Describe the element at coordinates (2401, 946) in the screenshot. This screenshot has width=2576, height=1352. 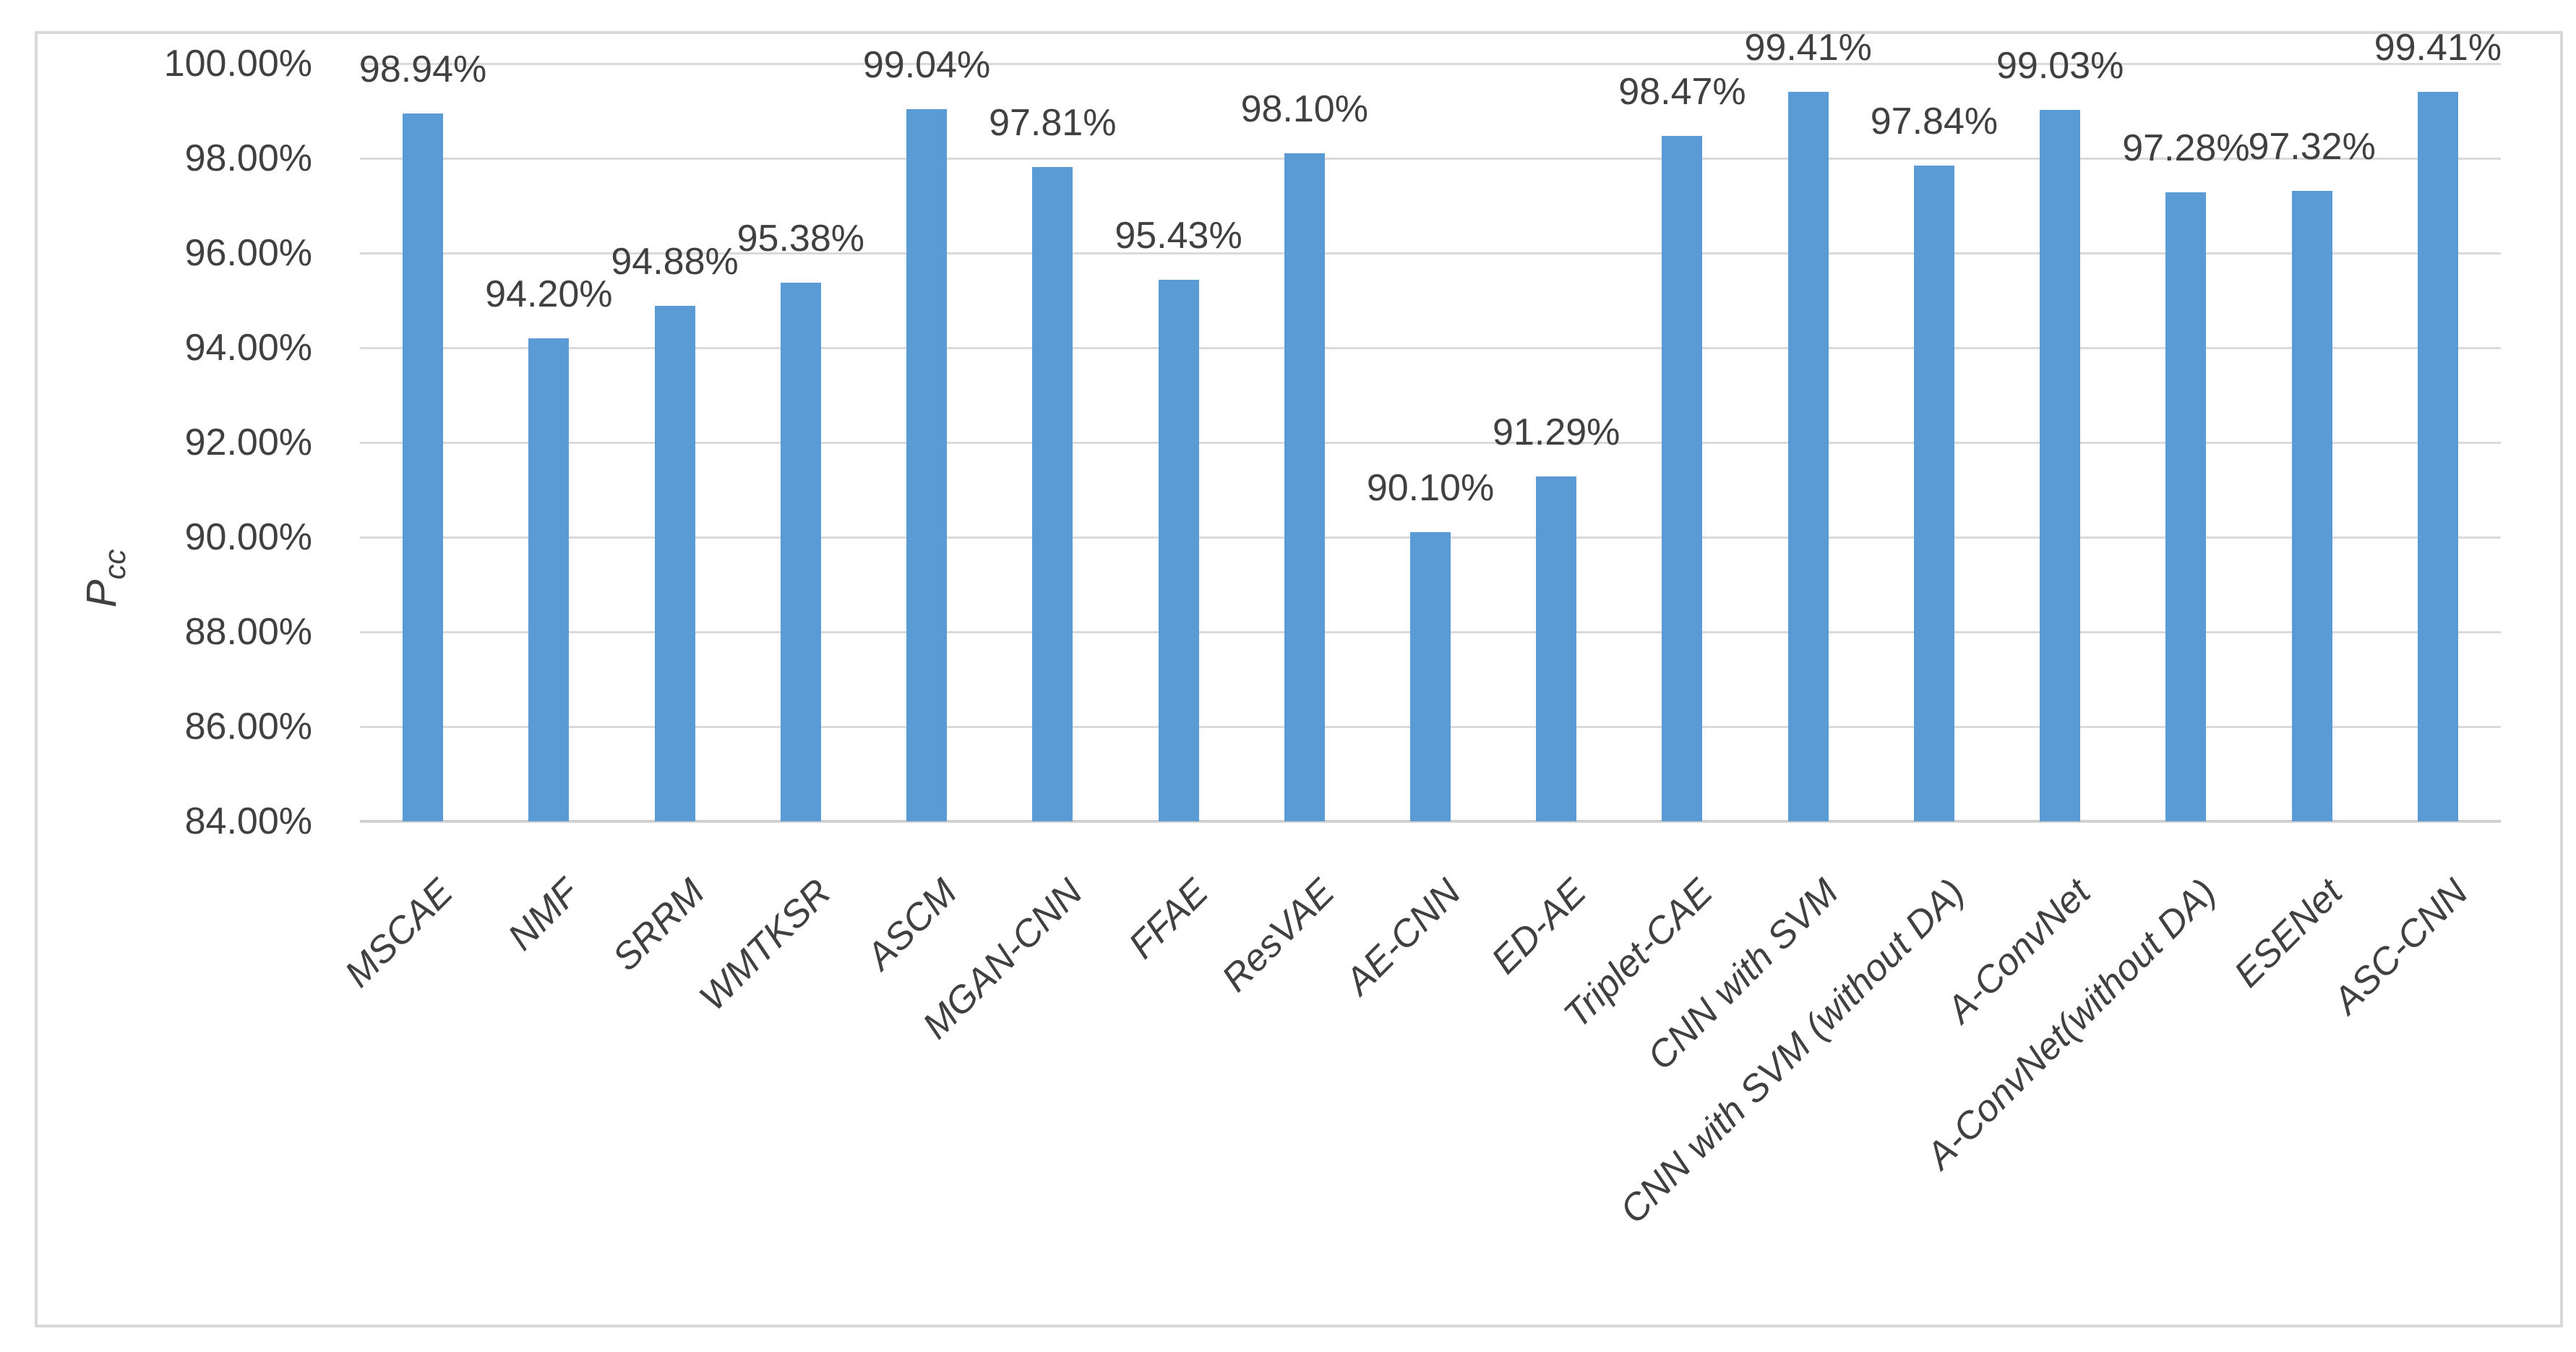
I see `x-category-label: ASC-CNN` at that location.